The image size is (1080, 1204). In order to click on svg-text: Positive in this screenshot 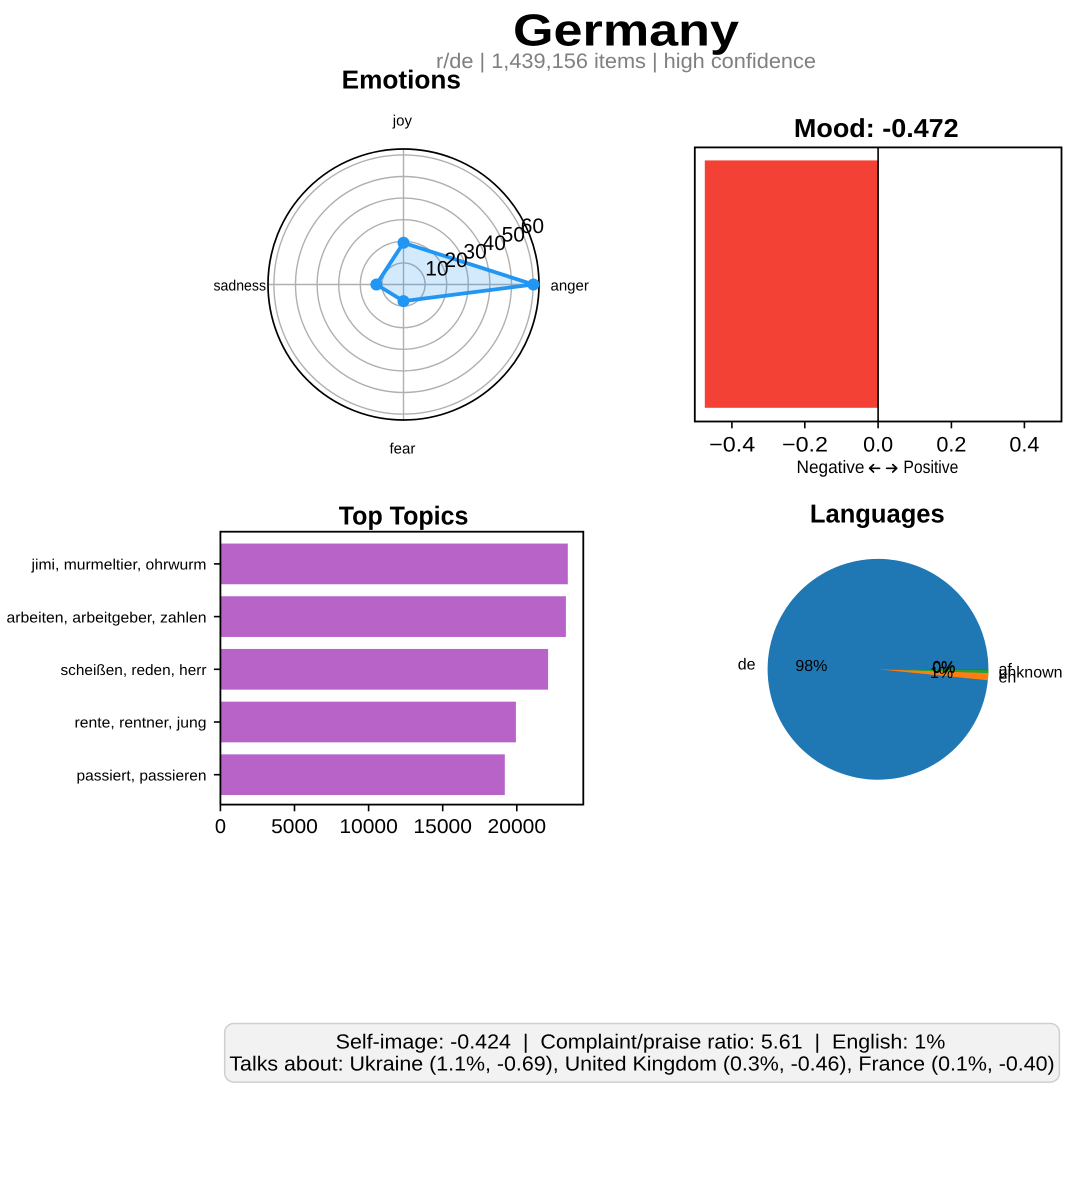, I will do `click(930, 467)`.